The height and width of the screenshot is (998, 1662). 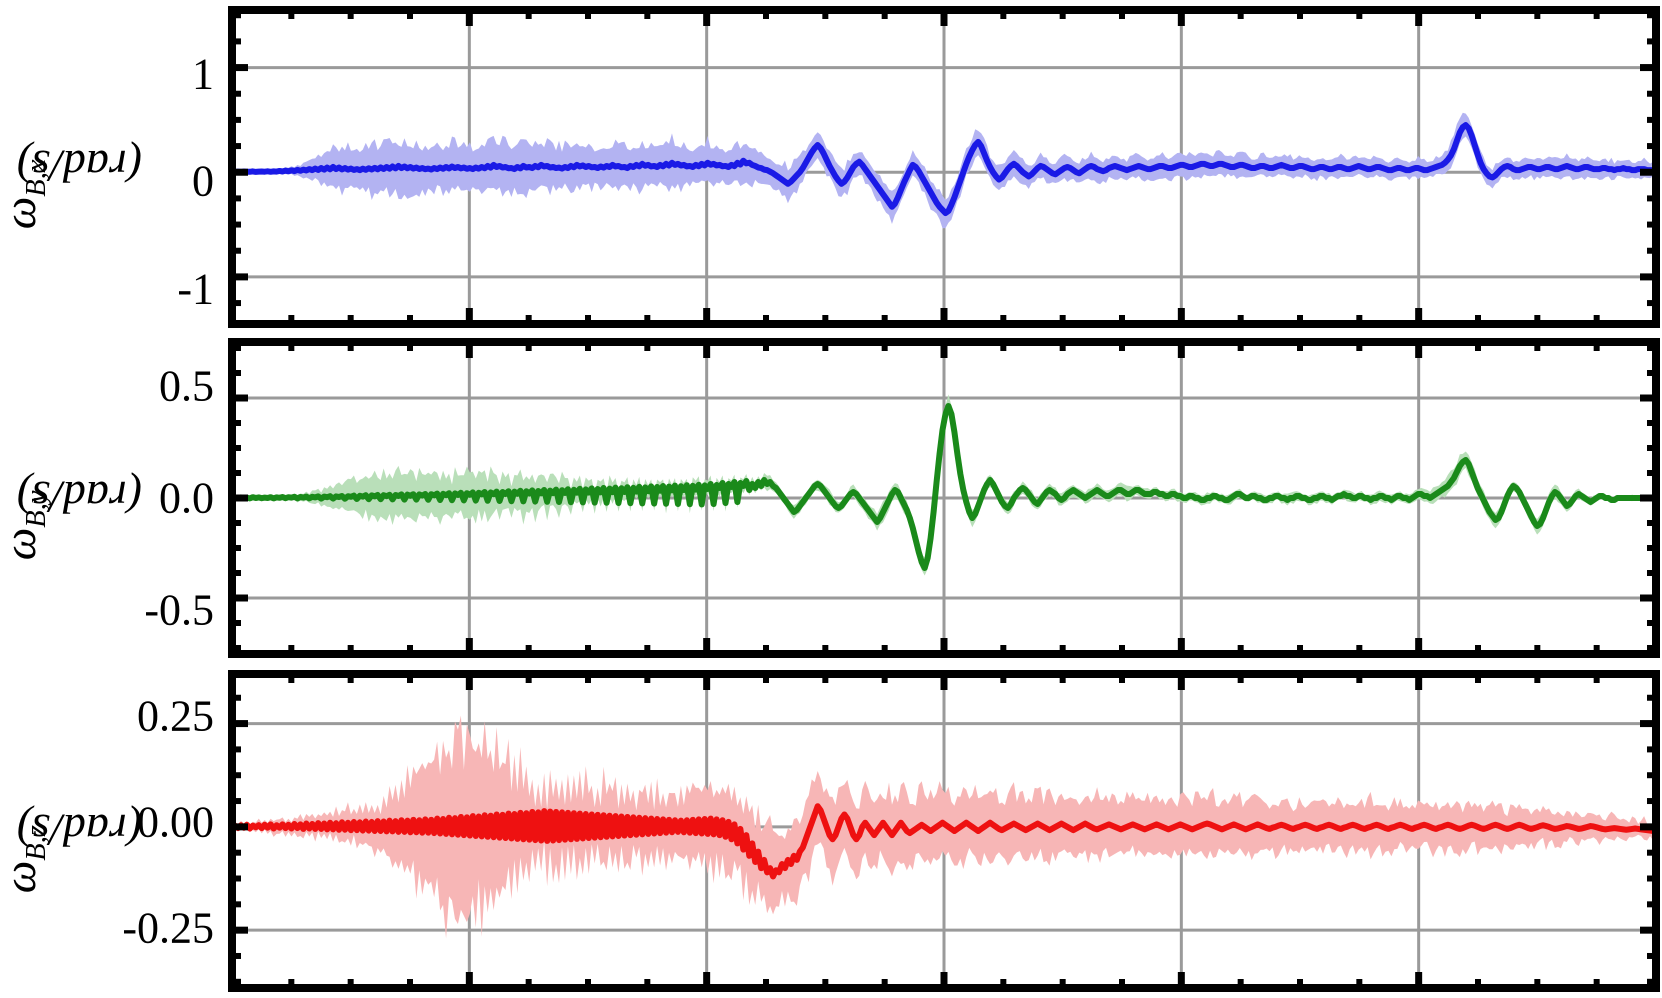 I want to click on y-ticklabel: -0.5, so click(x=179, y=610).